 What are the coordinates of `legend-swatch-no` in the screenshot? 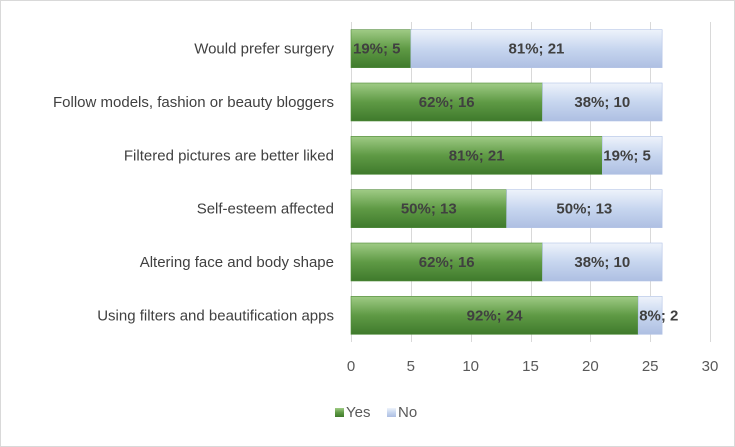 It's located at (391, 412).